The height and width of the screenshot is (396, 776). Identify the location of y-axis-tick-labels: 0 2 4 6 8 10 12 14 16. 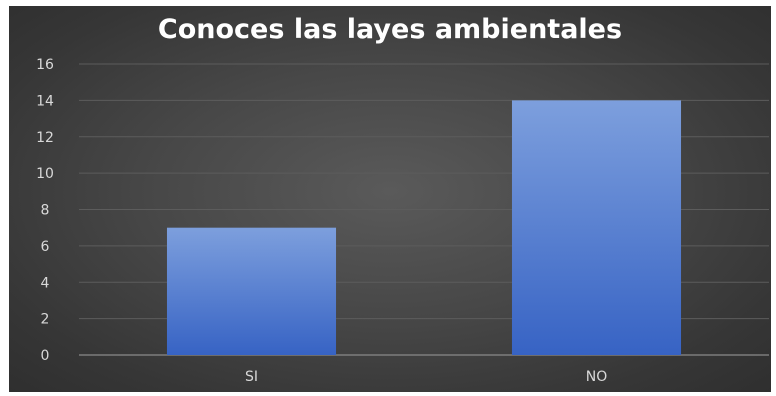
(45, 210).